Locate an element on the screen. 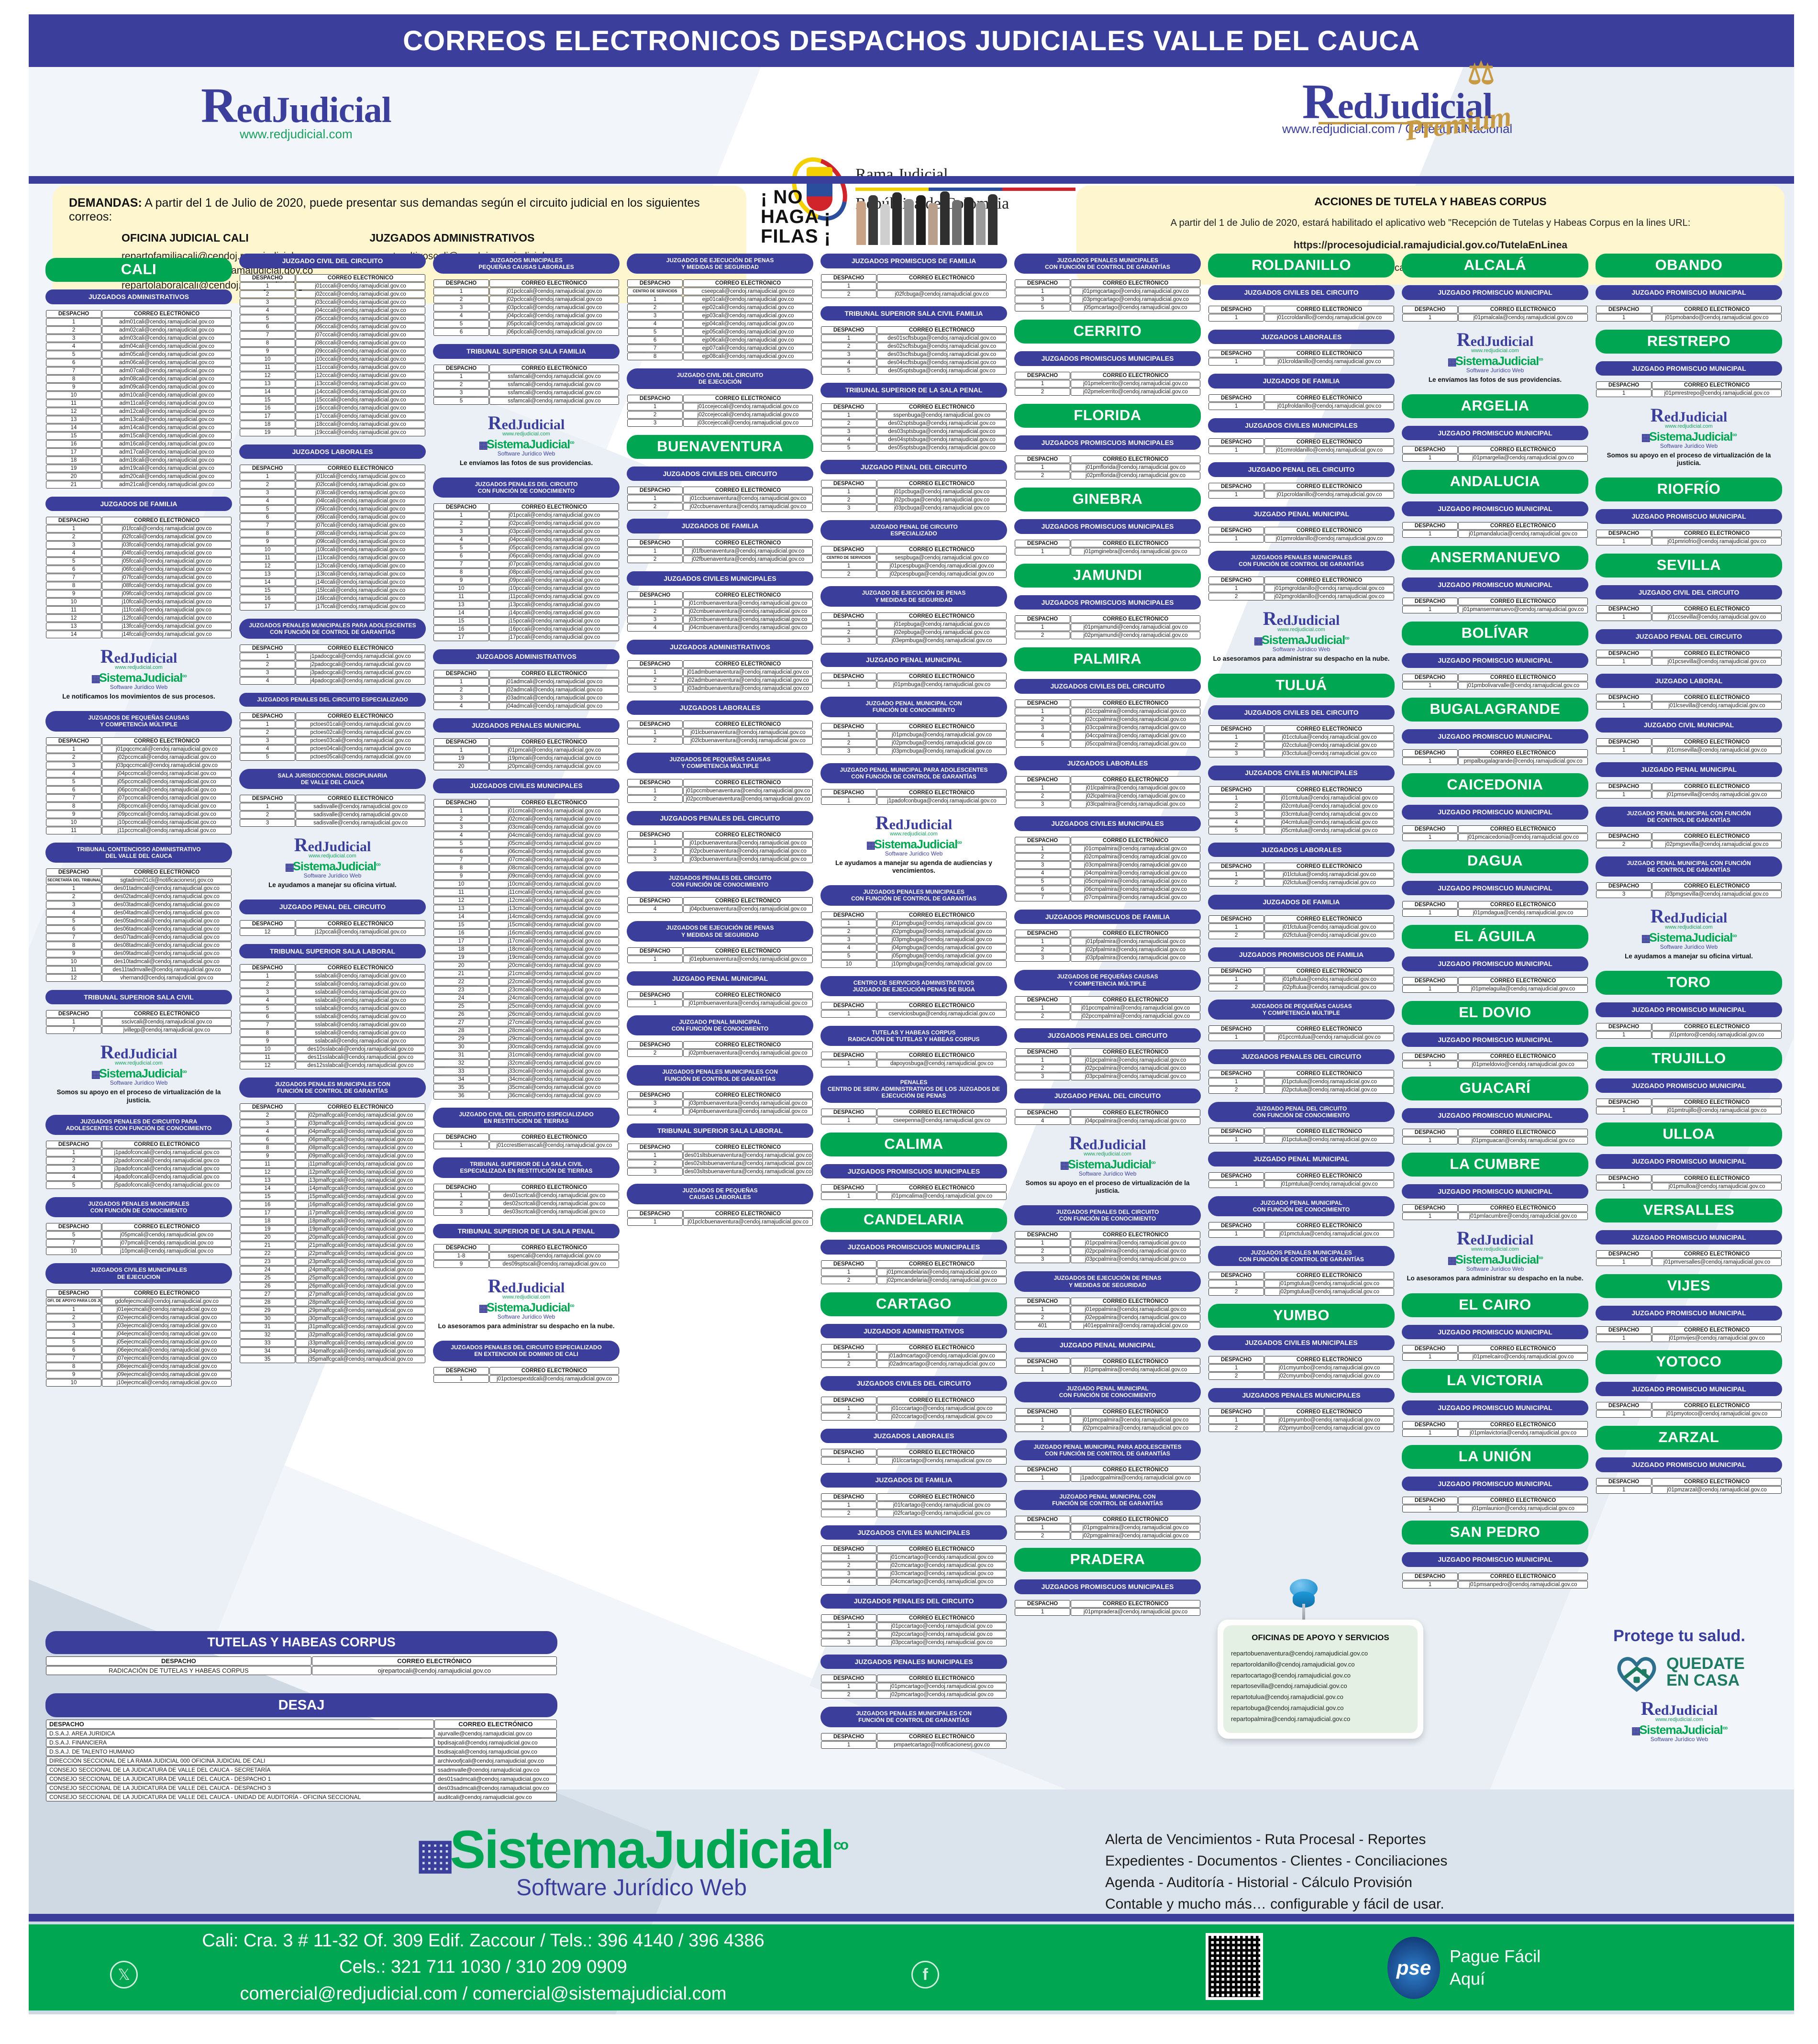 The image size is (1818, 2044). email-cell: j03ccejeccali@cendoj.ramajudicial.gov.co is located at coordinates (748, 423).